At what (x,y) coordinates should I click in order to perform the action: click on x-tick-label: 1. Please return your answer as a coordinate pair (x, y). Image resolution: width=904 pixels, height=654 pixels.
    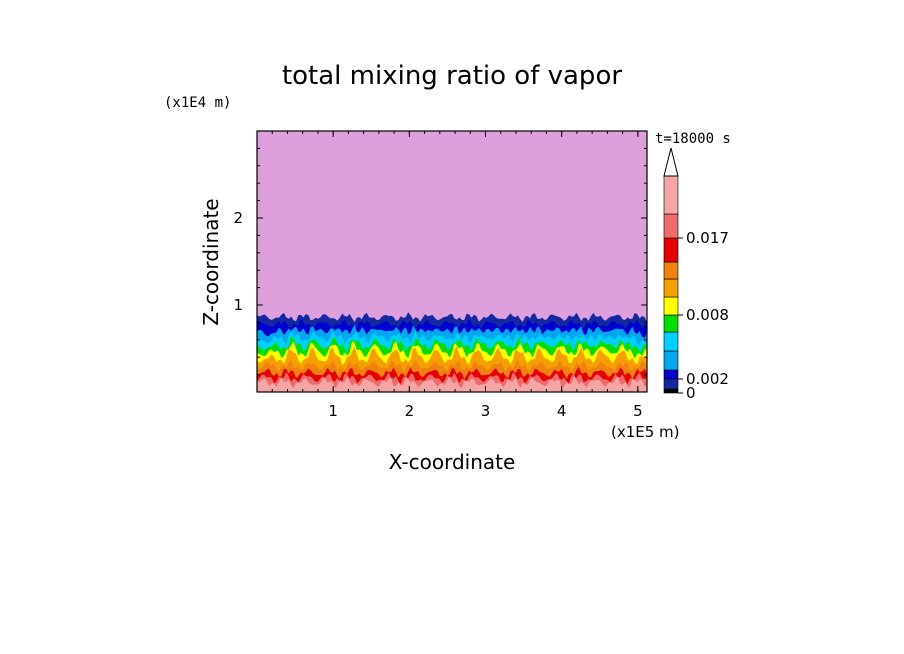
    Looking at the image, I should click on (333, 411).